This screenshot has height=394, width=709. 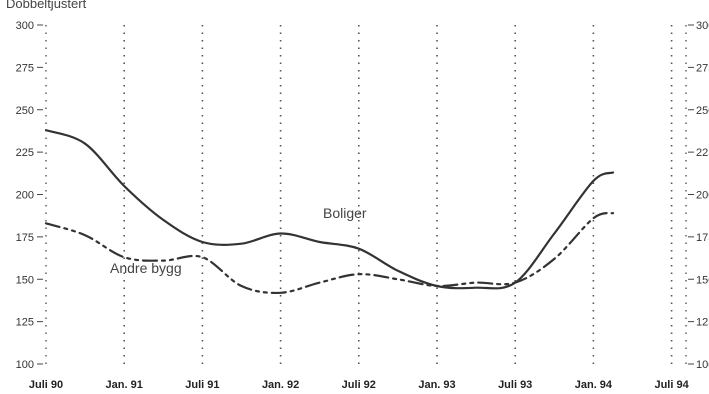 What do you see at coordinates (25, 238) in the screenshot?
I see `ytick-label-left-175: 175` at bounding box center [25, 238].